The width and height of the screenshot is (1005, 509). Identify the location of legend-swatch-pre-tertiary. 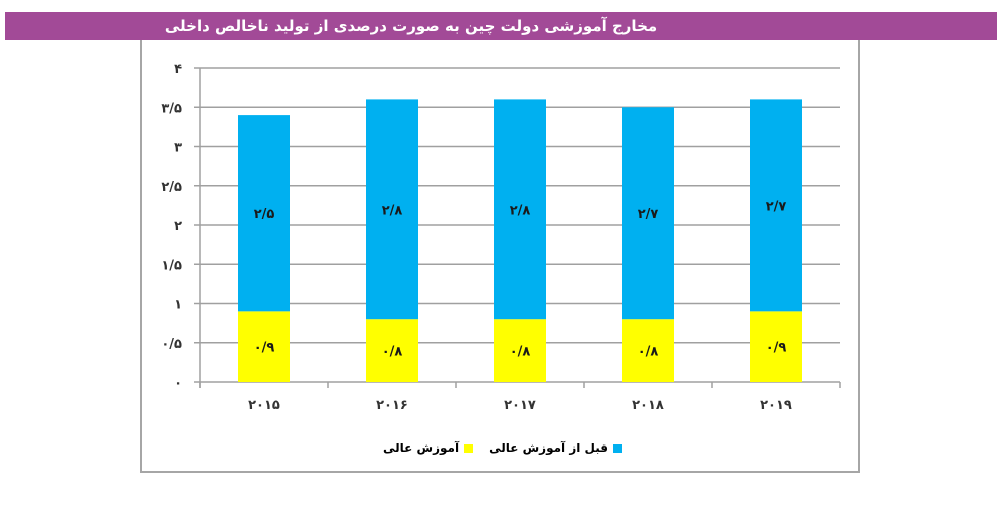
(617, 448).